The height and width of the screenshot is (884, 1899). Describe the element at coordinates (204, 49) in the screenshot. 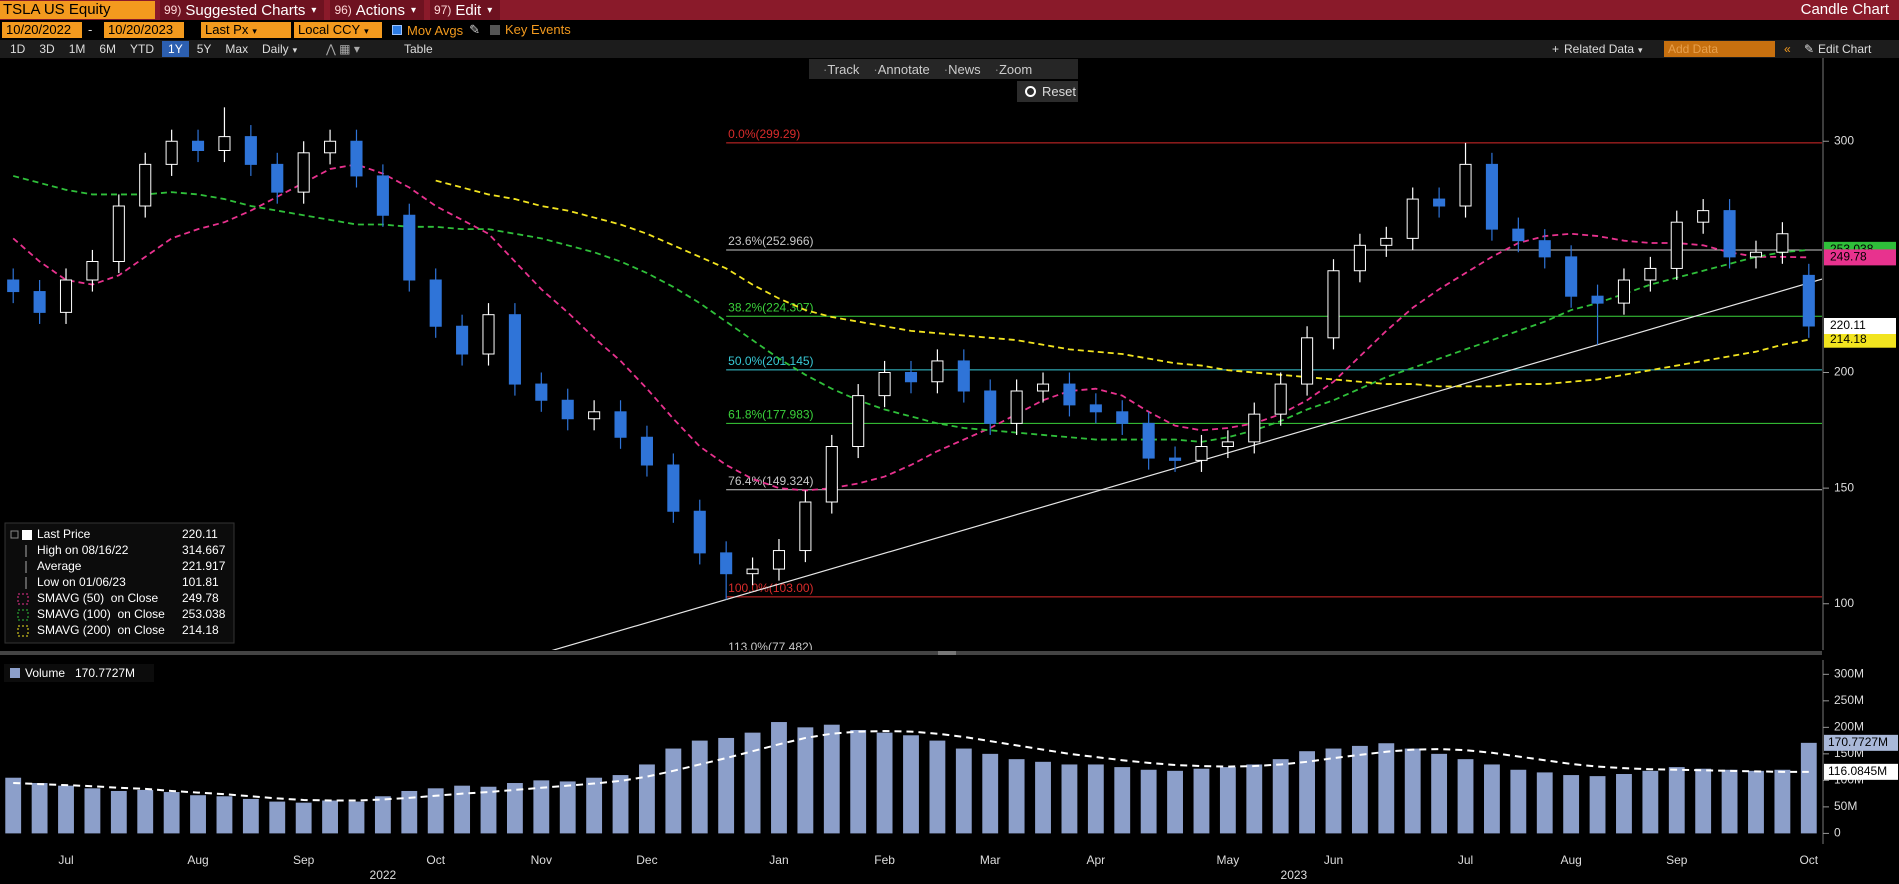

I see `period-button: 5Y` at that location.